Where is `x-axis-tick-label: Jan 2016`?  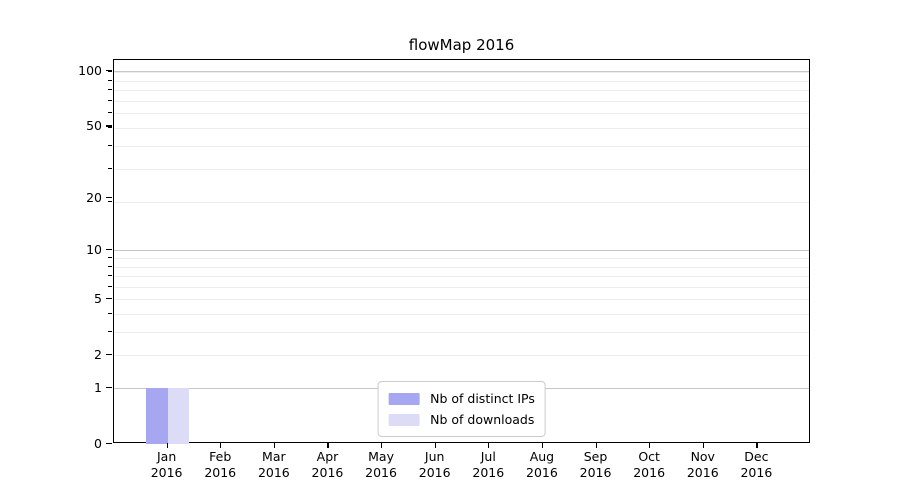
x-axis-tick-label: Jan 2016 is located at coordinates (167, 464).